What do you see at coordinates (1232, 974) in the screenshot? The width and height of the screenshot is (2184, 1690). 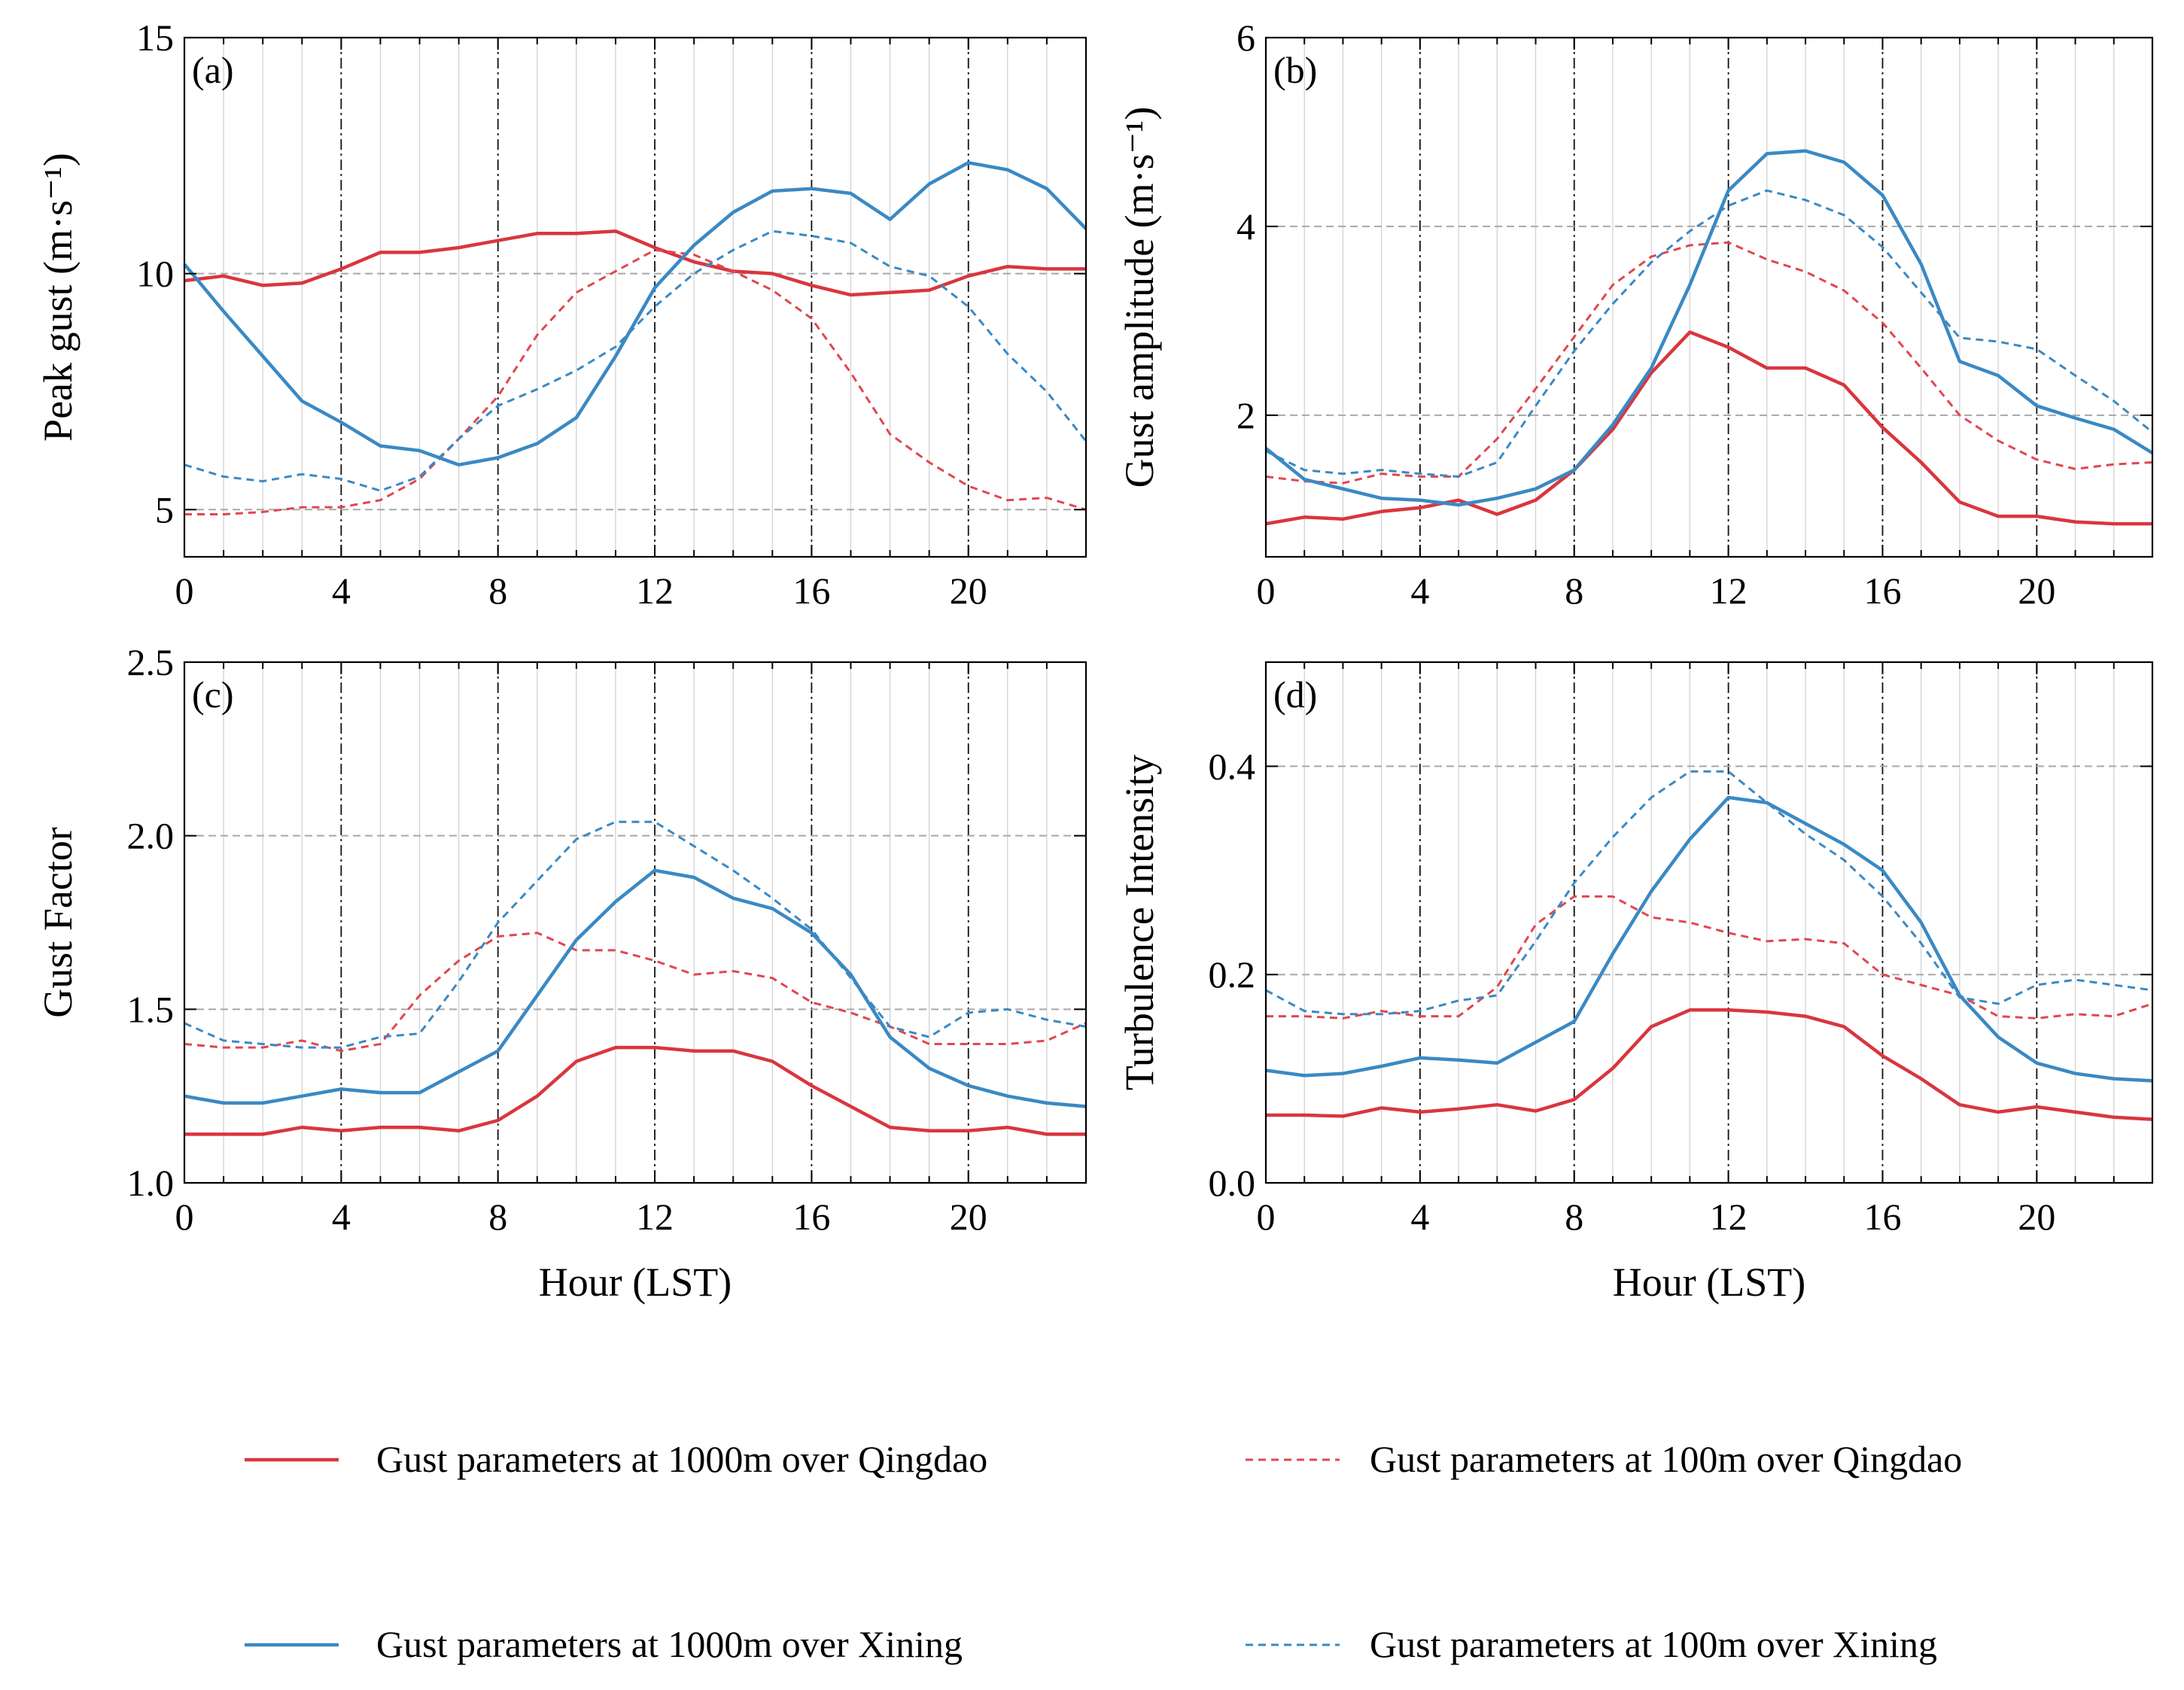 I see `y-tick-label: 0.2` at bounding box center [1232, 974].